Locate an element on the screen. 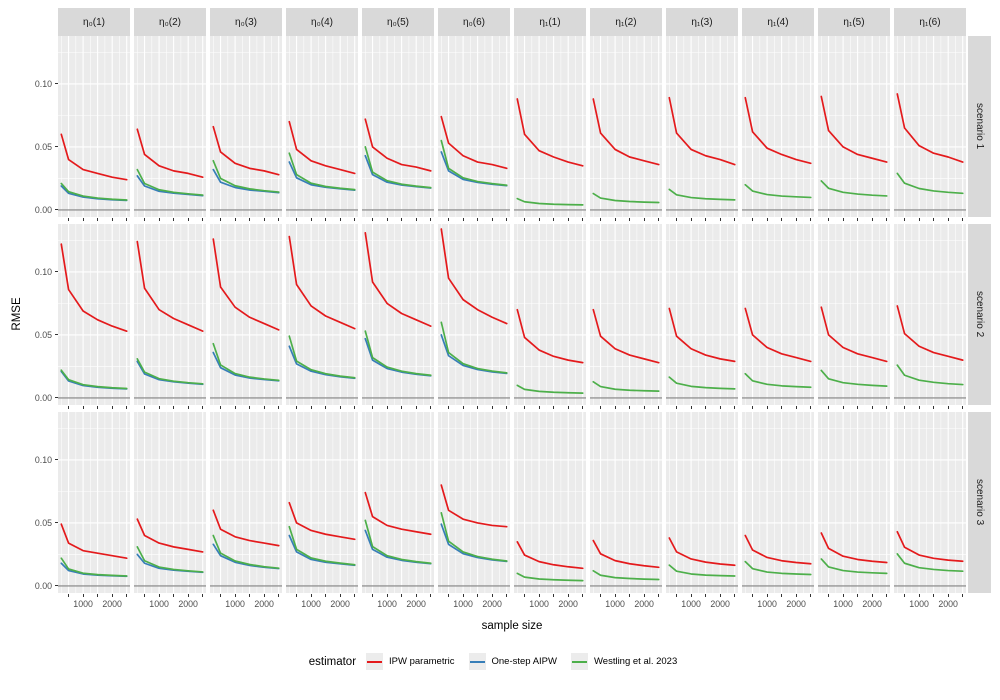 The height and width of the screenshot is (700, 1000). legend-key-swatch is located at coordinates (579, 661).